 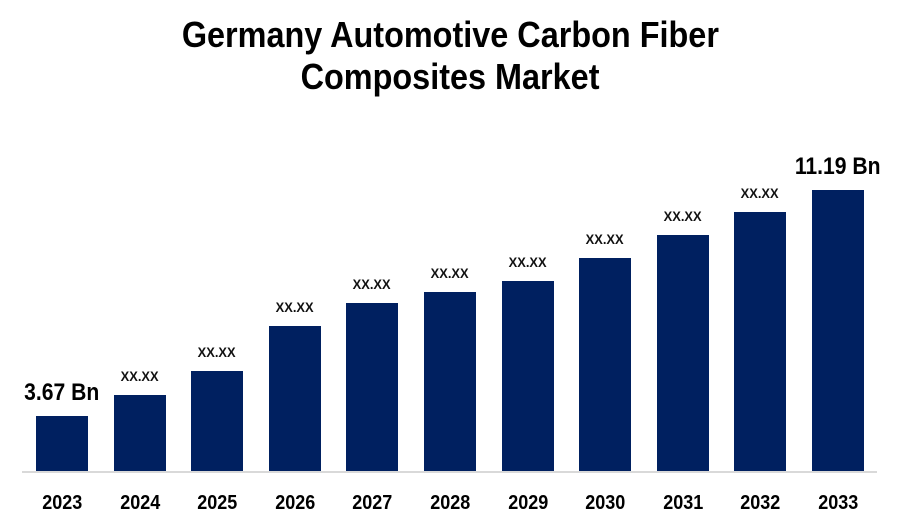 I want to click on bar-value-label-2033: 11.19 Bn, so click(x=838, y=166).